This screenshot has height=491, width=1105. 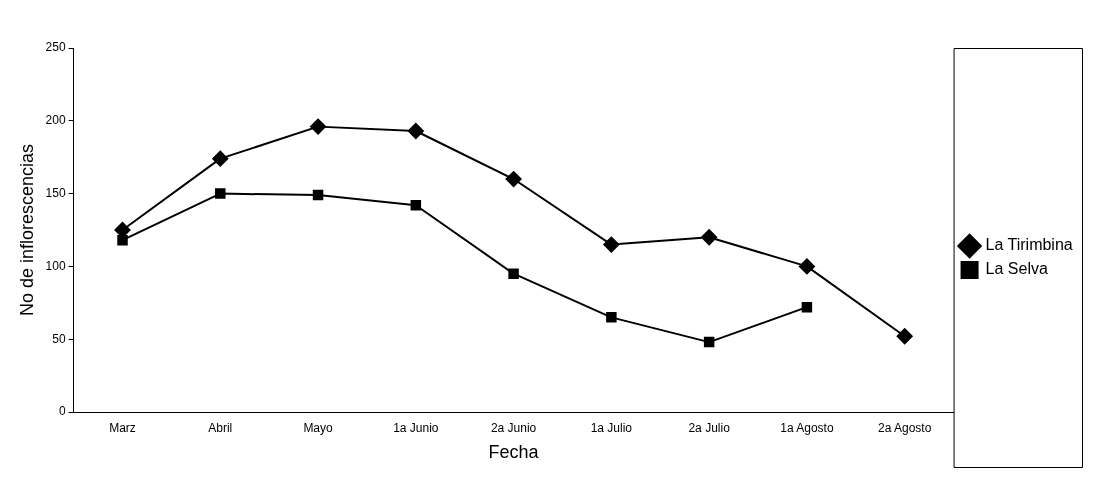 What do you see at coordinates (1016, 269) in the screenshot?
I see `legend-label: La Selva` at bounding box center [1016, 269].